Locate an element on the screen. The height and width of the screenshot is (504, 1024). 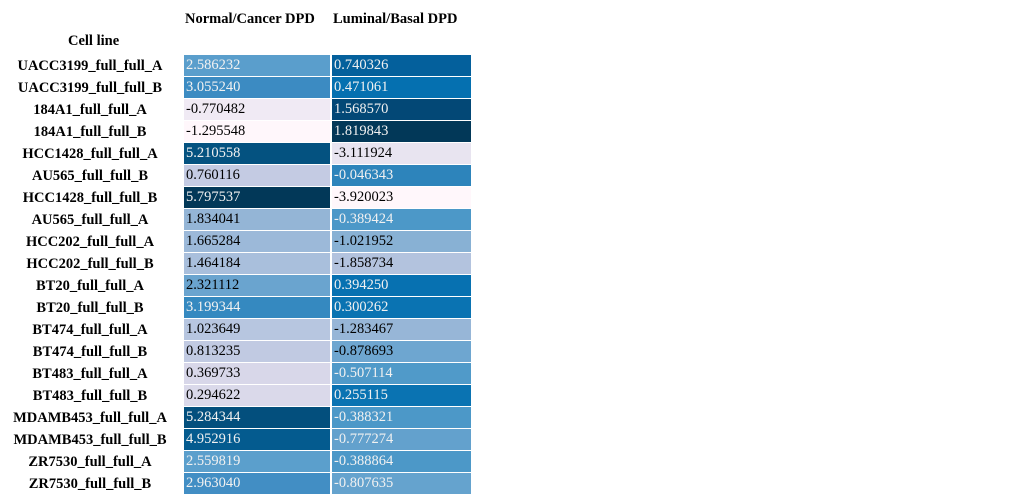
row-label: HCC202_full_full_B is located at coordinates (90, 264).